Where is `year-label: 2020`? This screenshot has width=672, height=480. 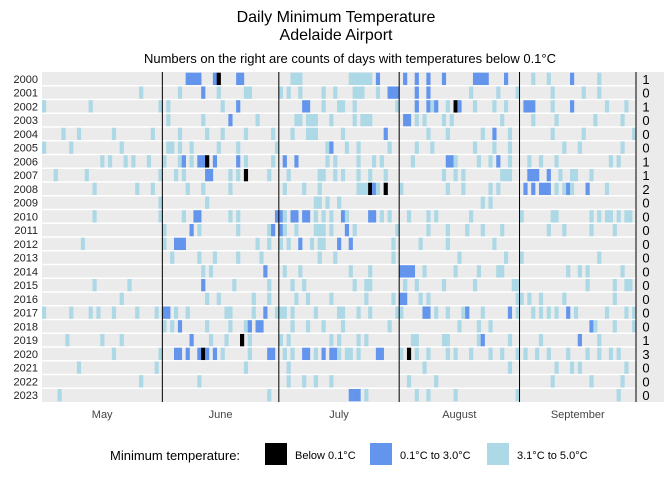
year-label: 2020 is located at coordinates (26, 355).